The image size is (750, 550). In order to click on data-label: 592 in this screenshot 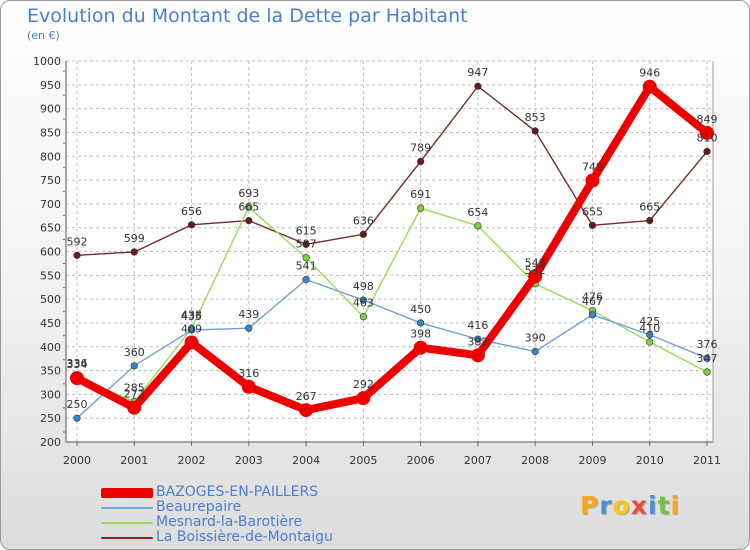, I will do `click(77, 241)`.